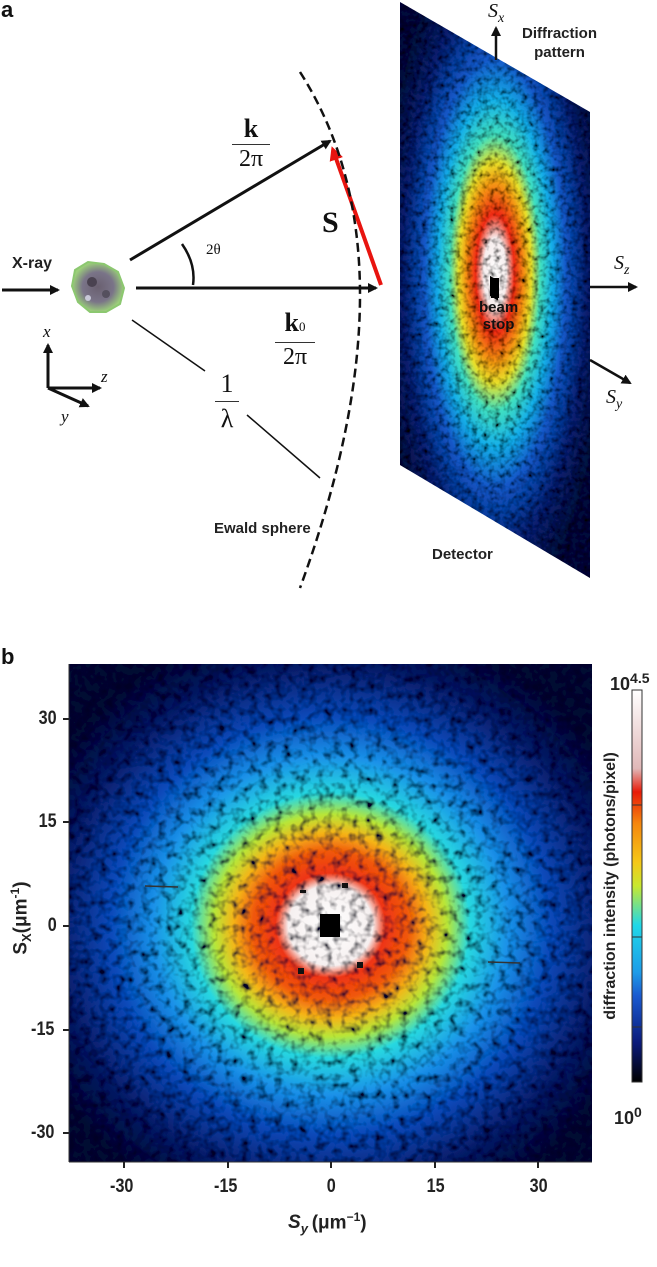 This screenshot has height=1267, width=657. Describe the element at coordinates (72, 375) in the screenshot. I see `coordinate-axes-icon` at that location.